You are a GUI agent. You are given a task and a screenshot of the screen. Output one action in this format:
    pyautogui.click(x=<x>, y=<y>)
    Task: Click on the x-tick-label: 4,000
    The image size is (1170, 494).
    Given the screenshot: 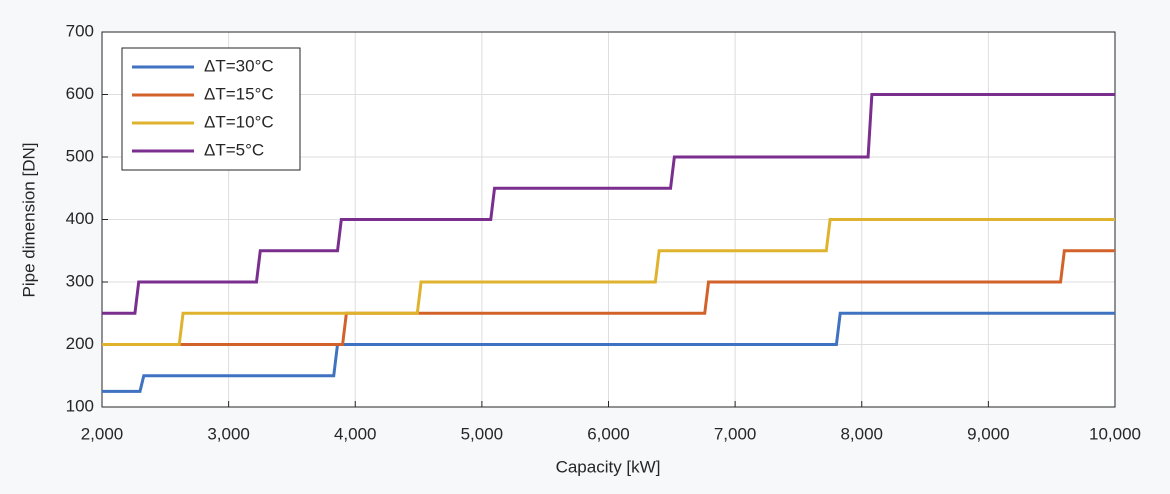 What is the action you would take?
    pyautogui.click(x=355, y=433)
    